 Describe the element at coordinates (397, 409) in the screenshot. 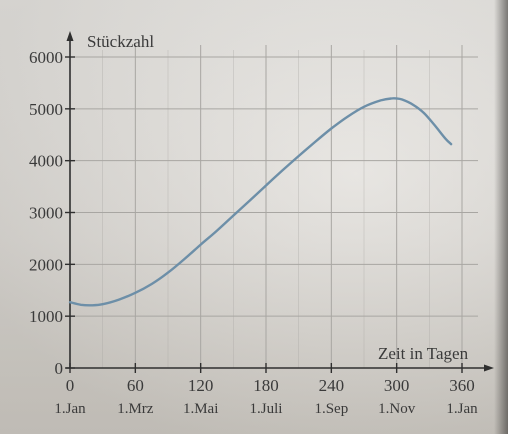

I see `x-date-label: 1.Nov` at that location.